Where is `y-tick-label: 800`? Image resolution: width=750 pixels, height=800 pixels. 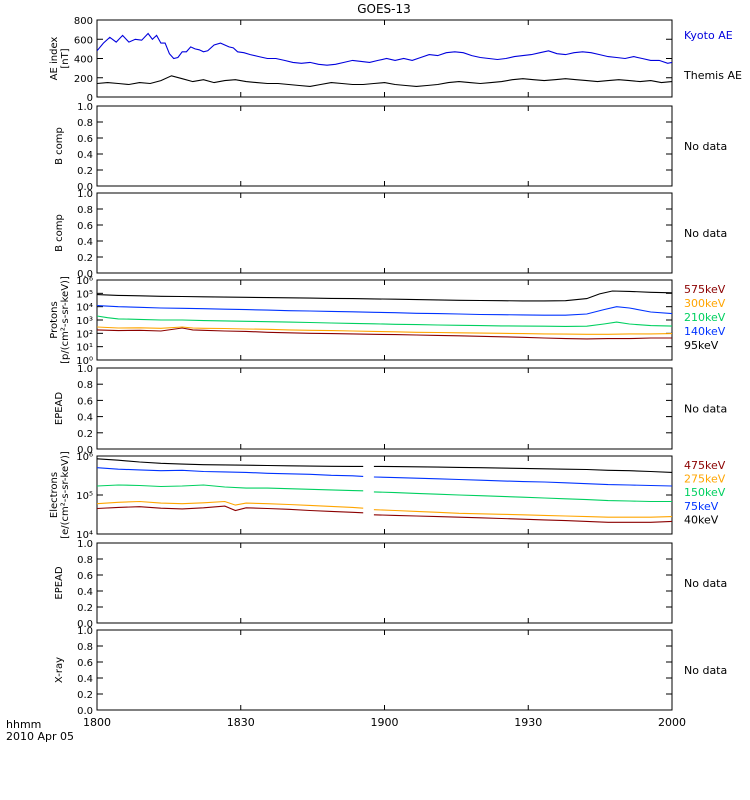 y-tick-label: 800 is located at coordinates (83, 21).